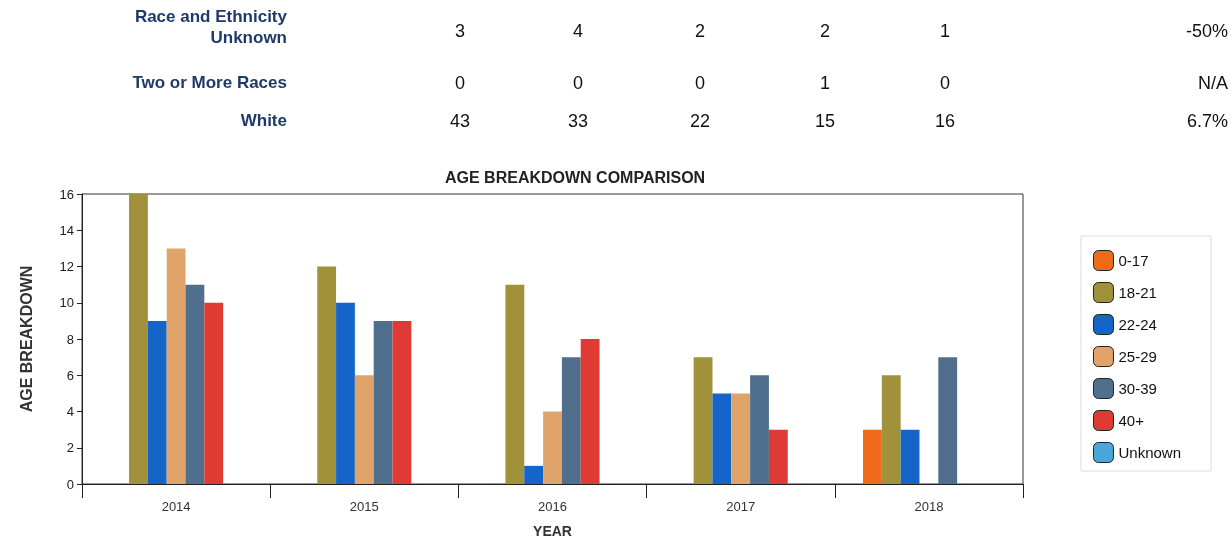 This screenshot has height=558, width=1231. What do you see at coordinates (700, 121) in the screenshot?
I see `text: 22` at bounding box center [700, 121].